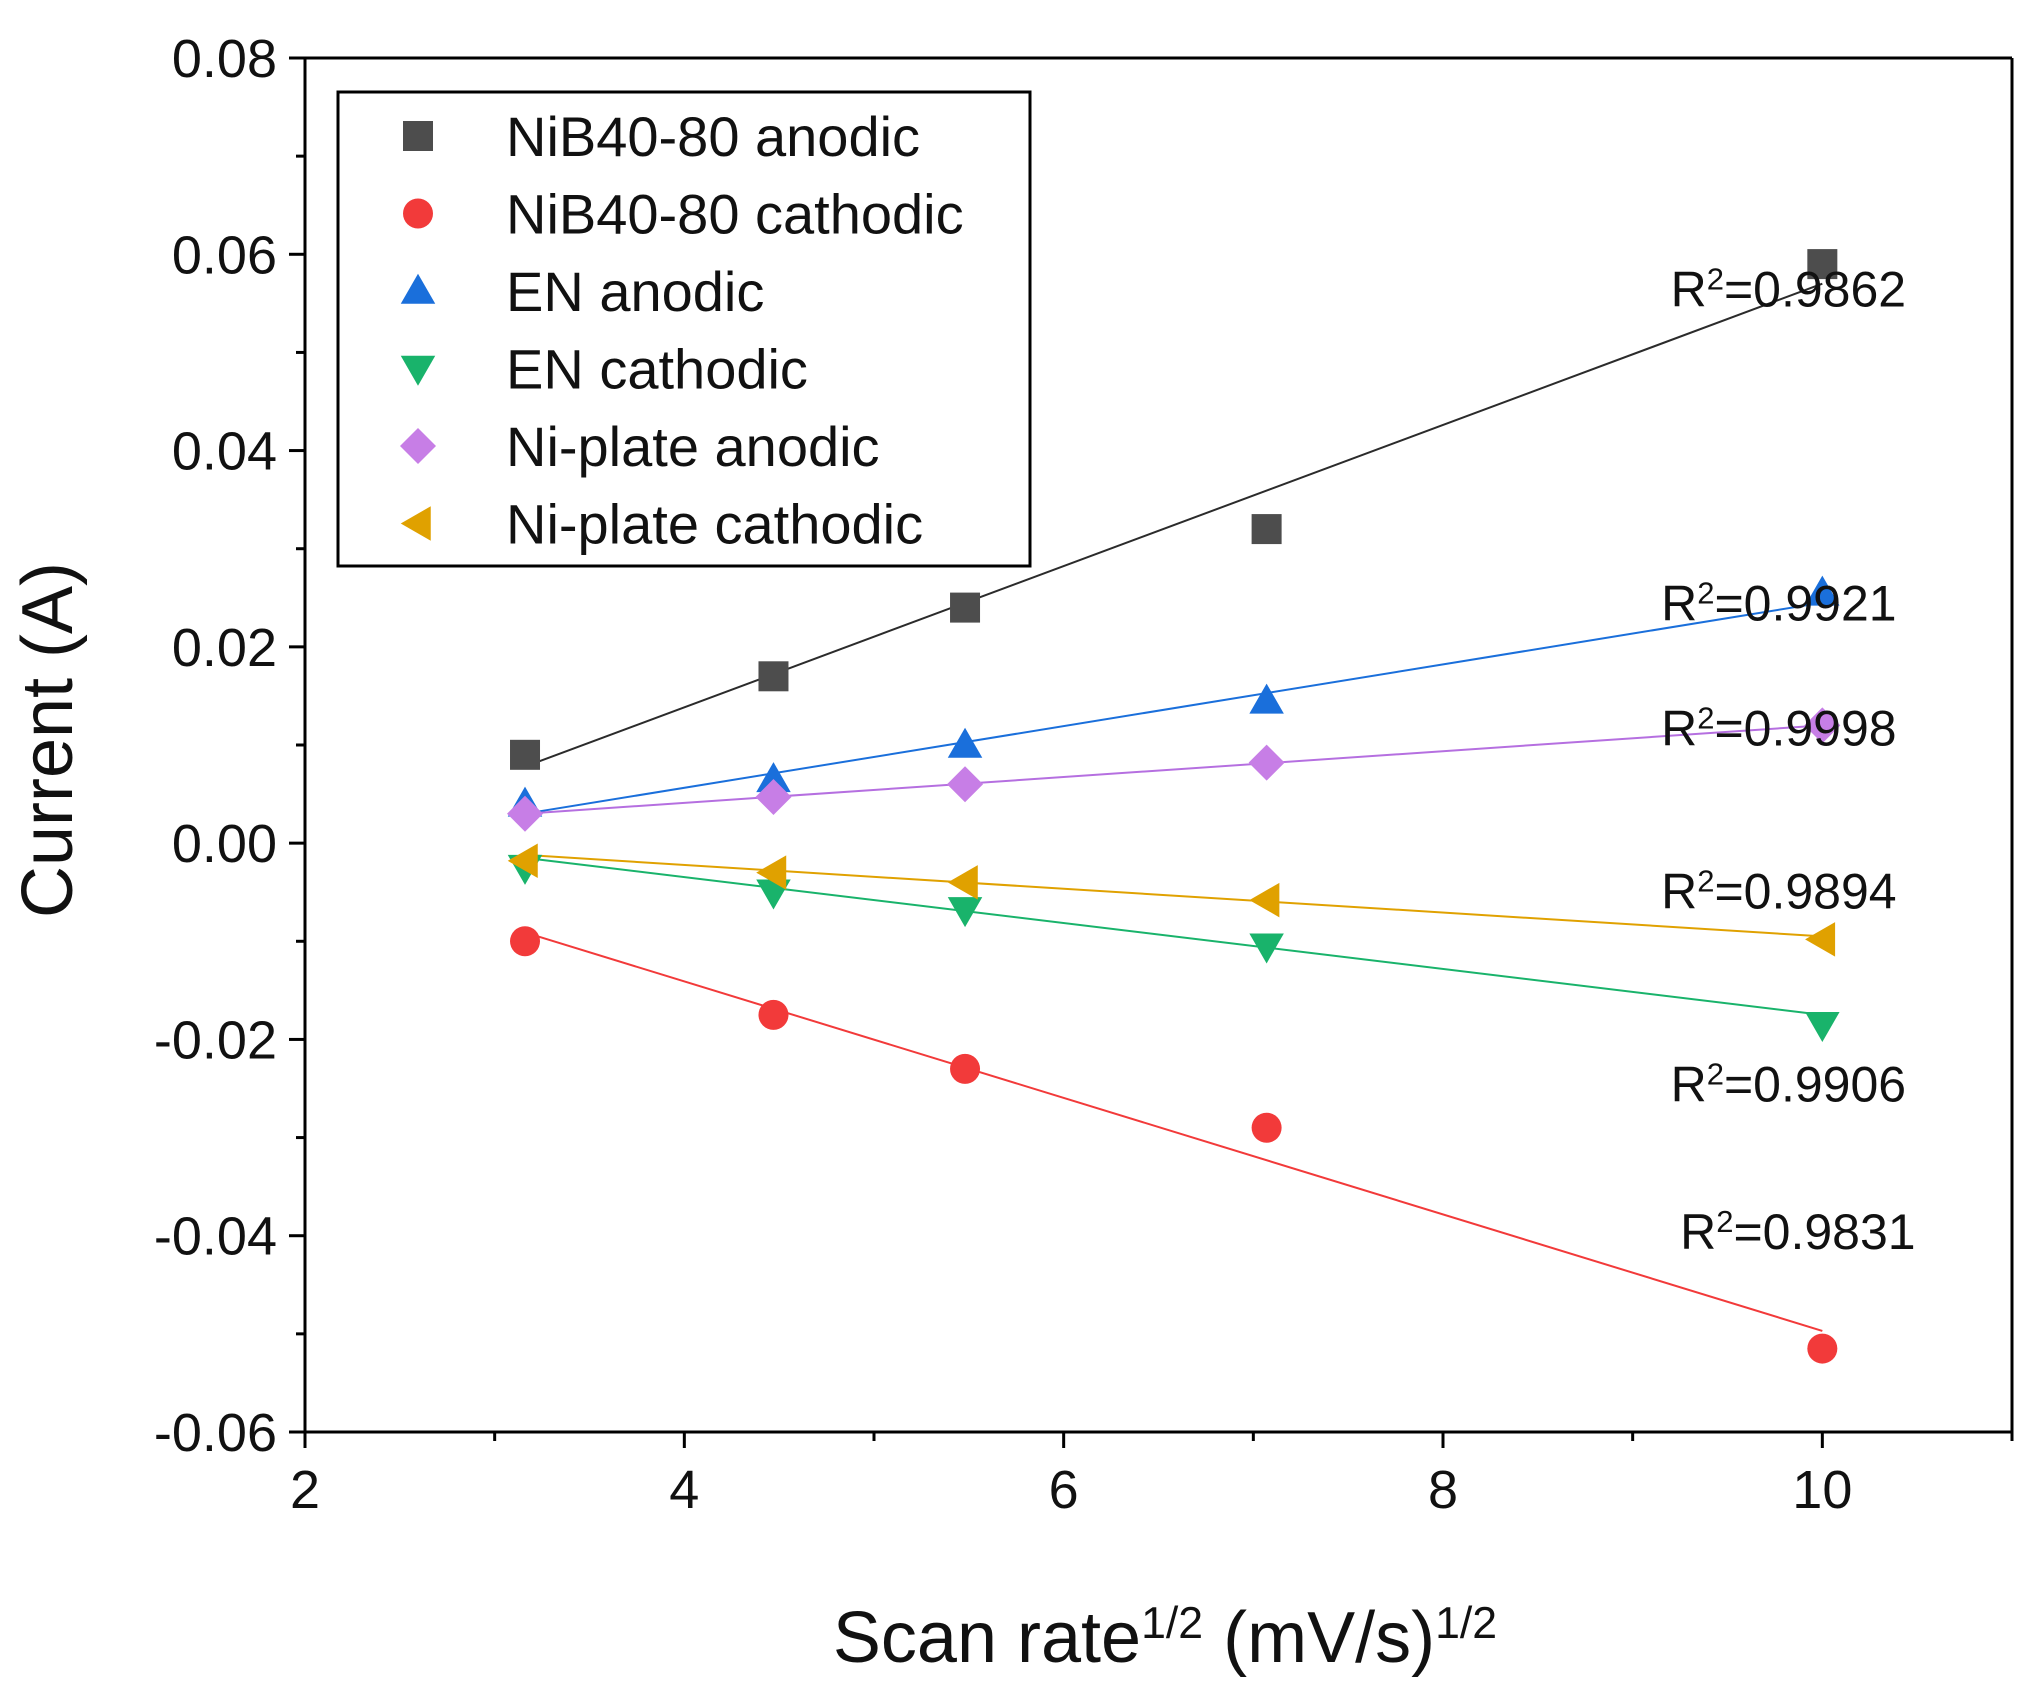  I want to click on x-axis-title: Scan rate1/2 (mV/s)1/2, so click(1165, 1638).